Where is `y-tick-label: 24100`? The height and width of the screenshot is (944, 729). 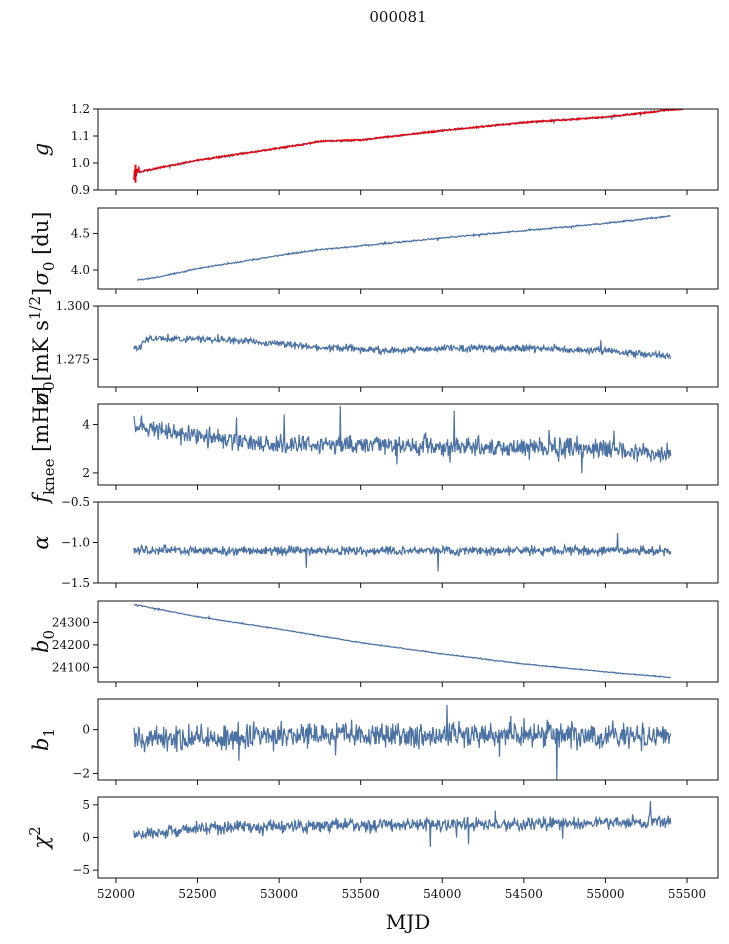
y-tick-label: 24100 is located at coordinates (71, 667).